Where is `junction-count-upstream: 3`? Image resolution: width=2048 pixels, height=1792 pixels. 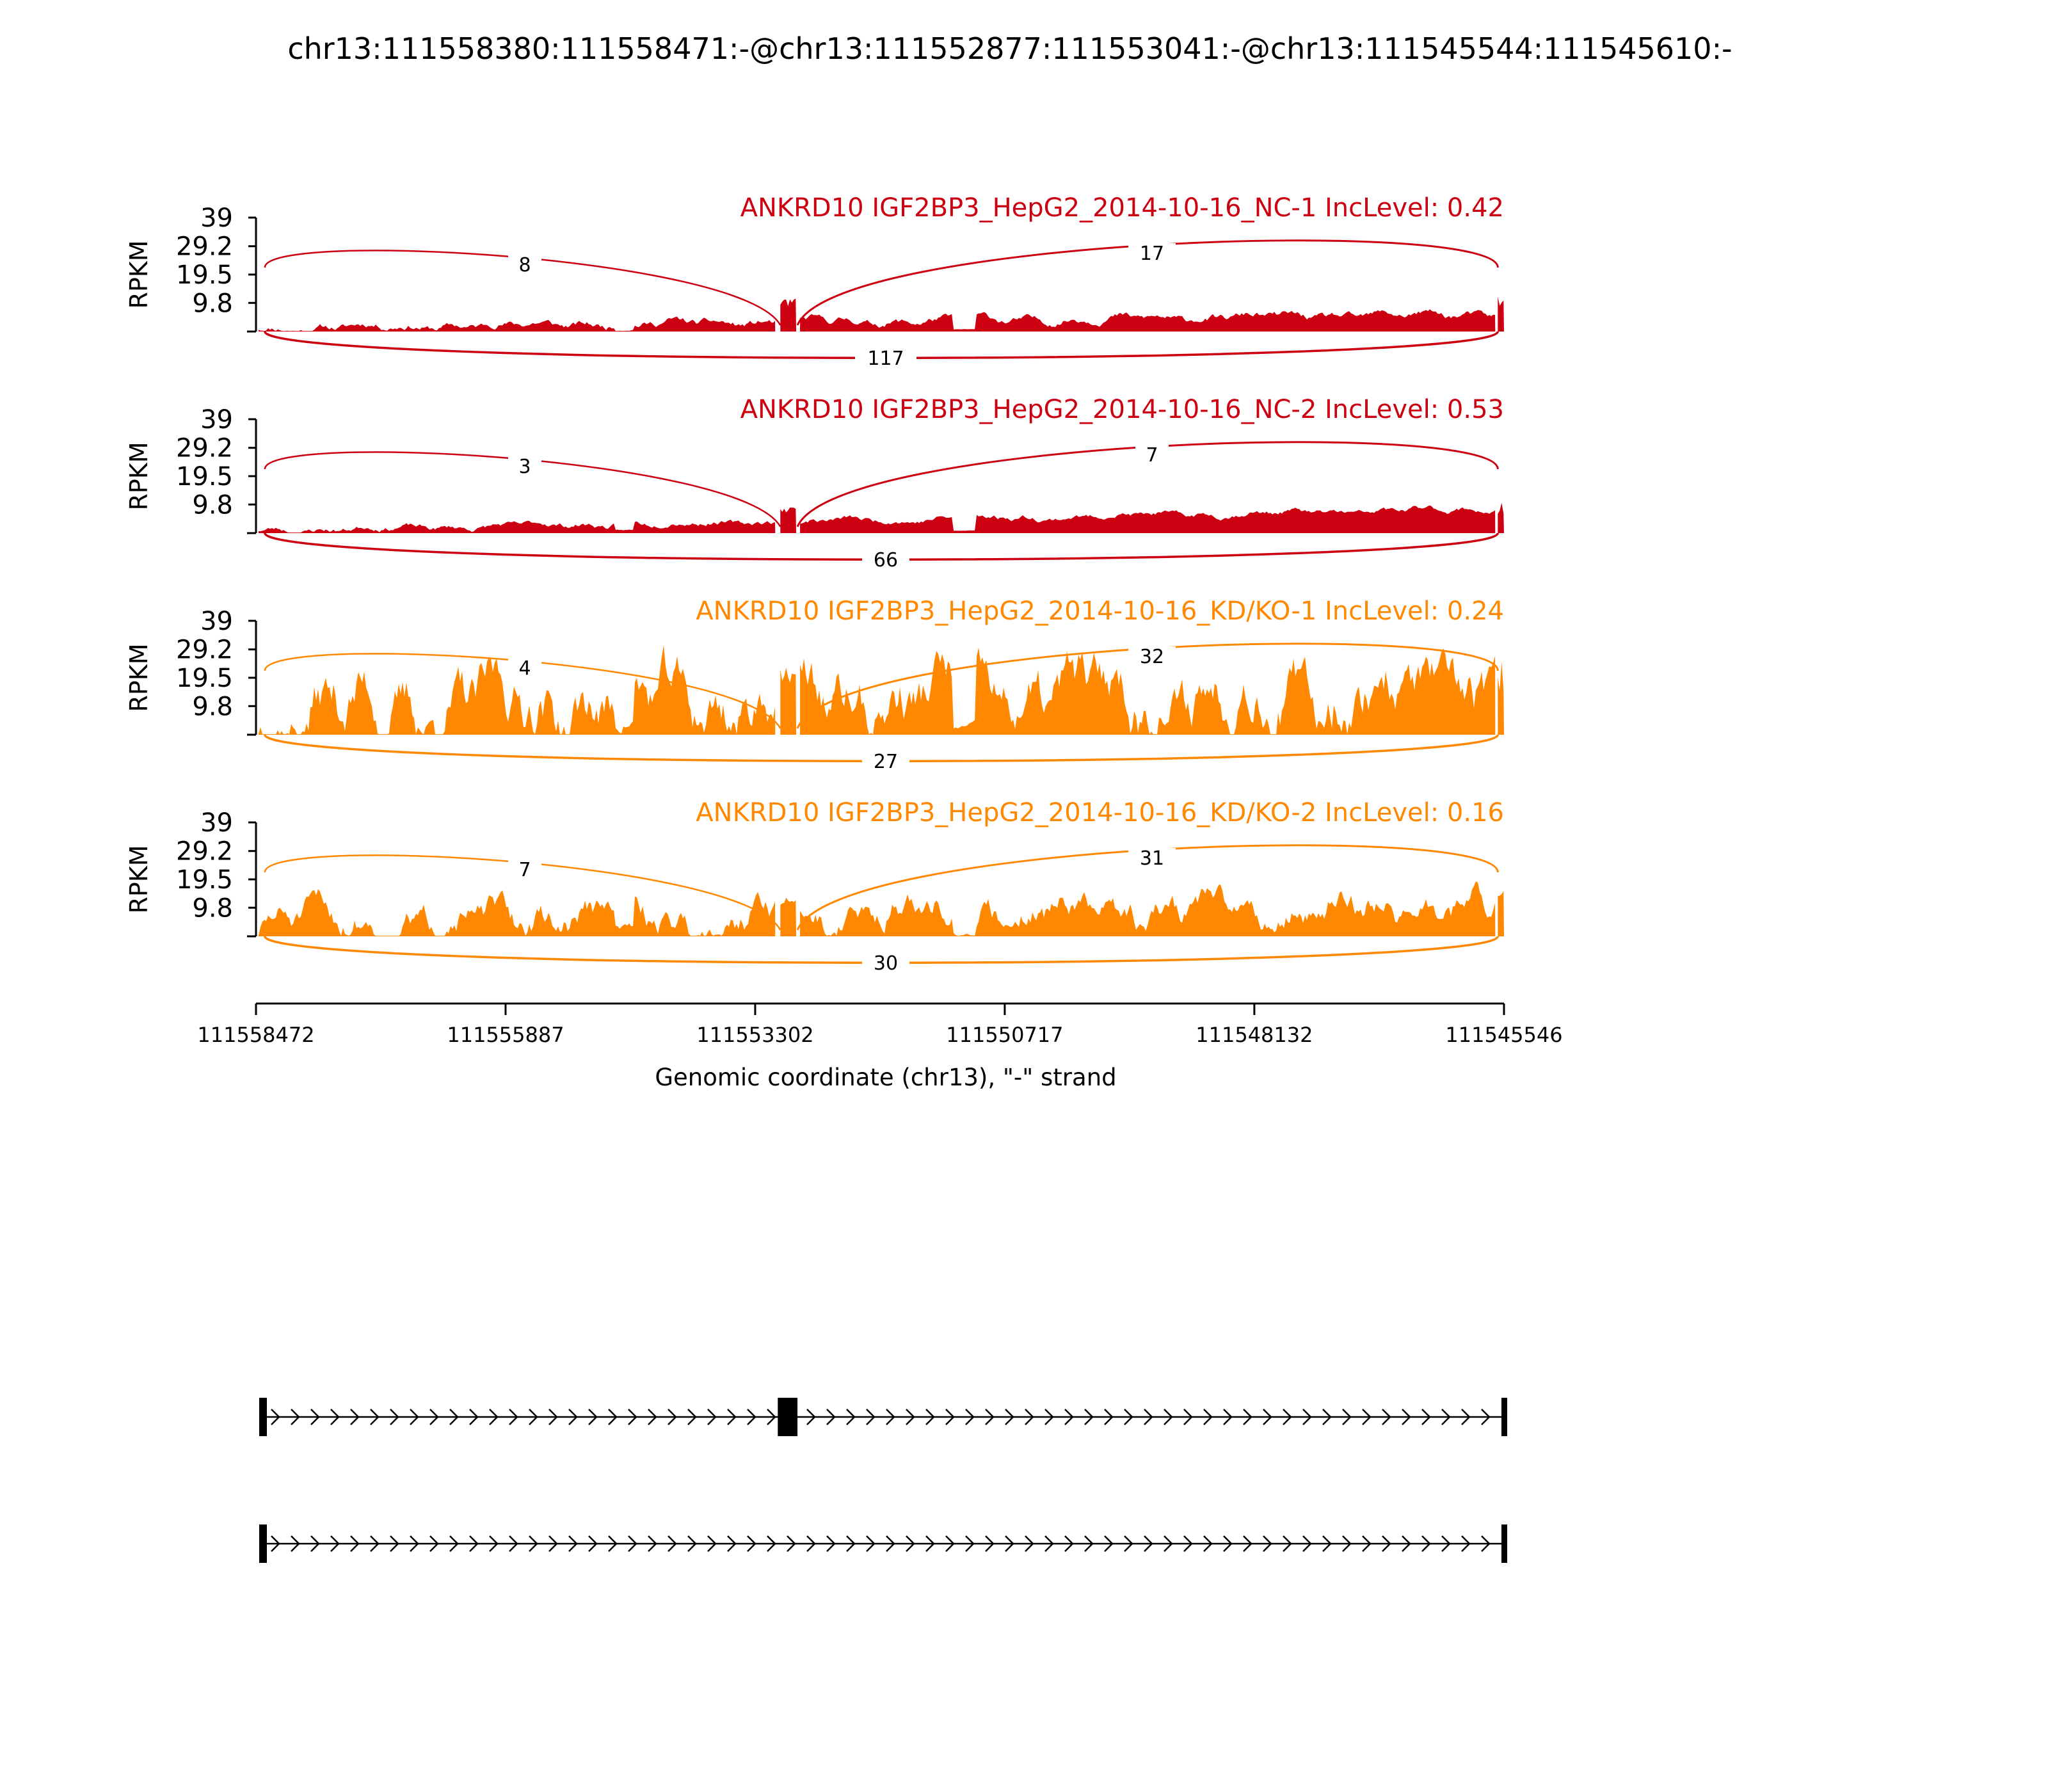
junction-count-upstream: 3 is located at coordinates (524, 467).